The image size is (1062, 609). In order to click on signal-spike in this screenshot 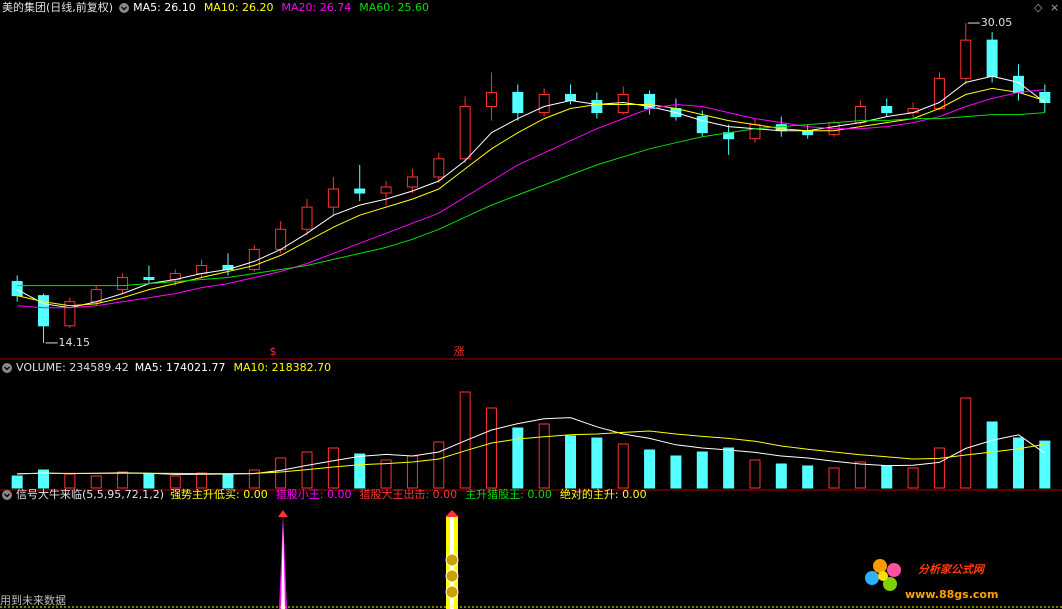, I will do `click(283, 559)`.